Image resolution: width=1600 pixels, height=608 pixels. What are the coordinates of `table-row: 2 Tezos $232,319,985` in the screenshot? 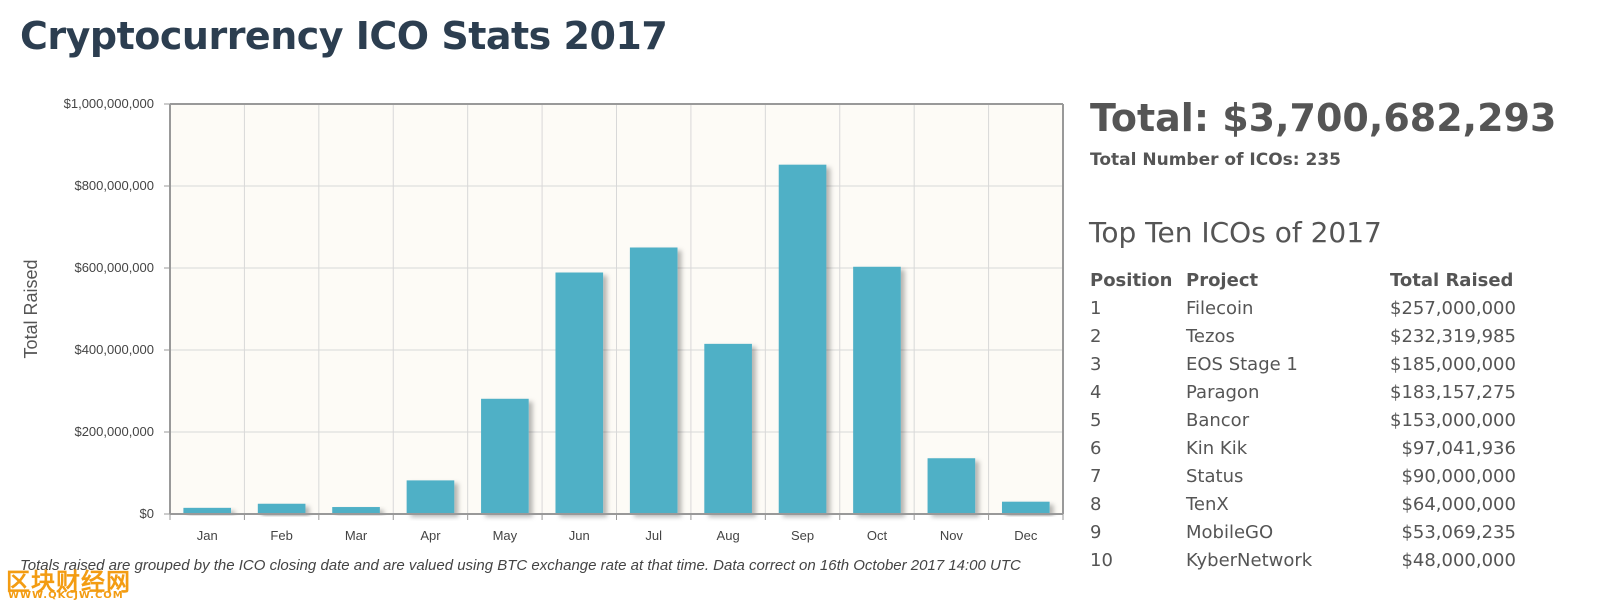 It's located at (1303, 336).